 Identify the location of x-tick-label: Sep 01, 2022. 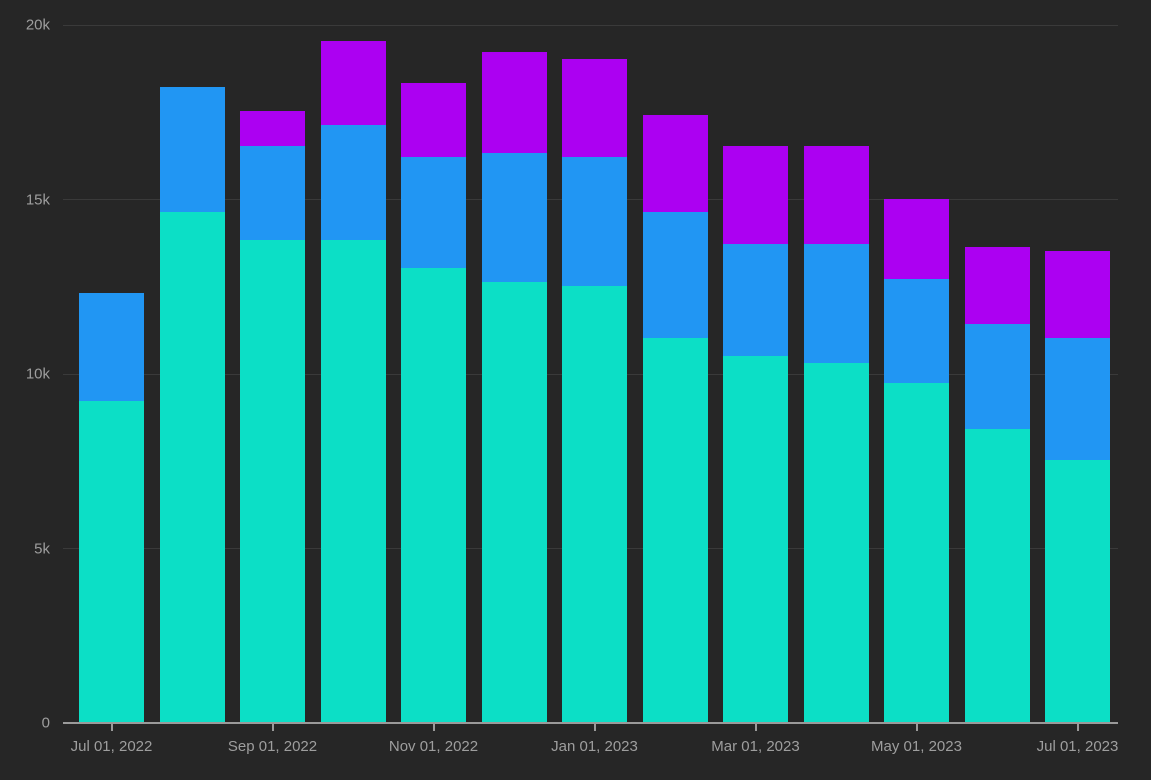
(272, 746).